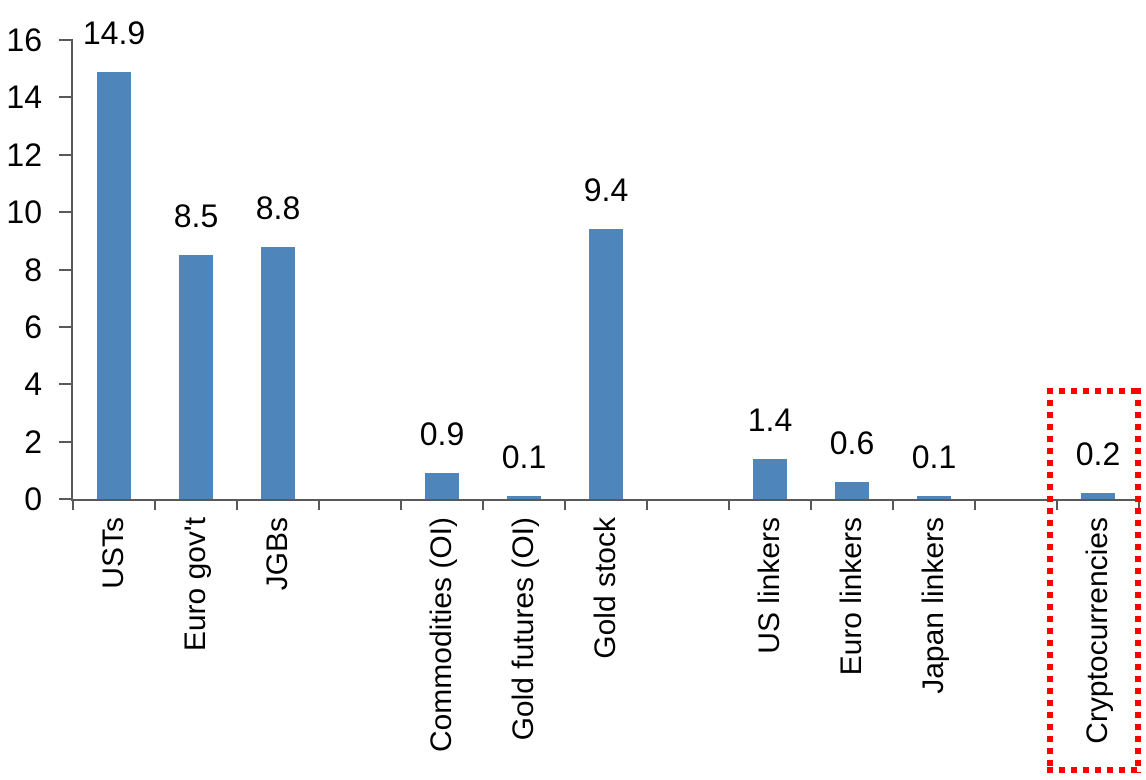  I want to click on bar-value-label: 14.9, so click(114, 32).